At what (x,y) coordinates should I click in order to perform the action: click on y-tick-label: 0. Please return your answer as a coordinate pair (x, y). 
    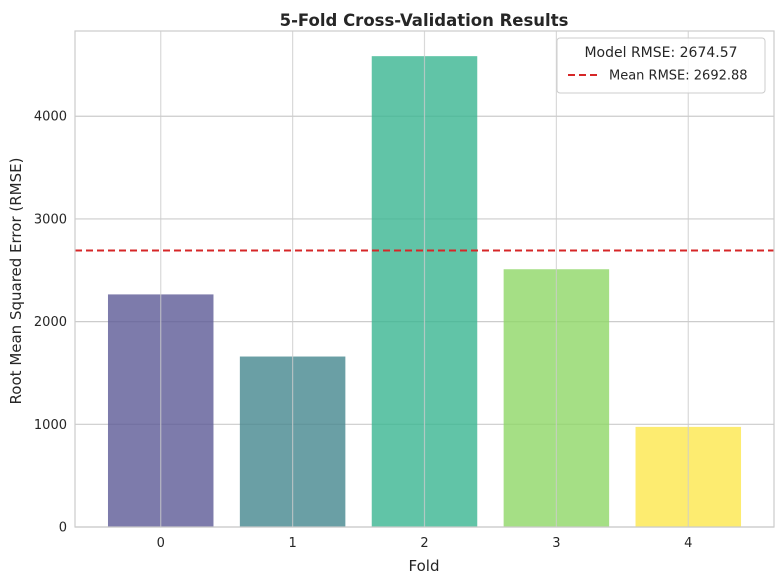
    Looking at the image, I should click on (63, 528).